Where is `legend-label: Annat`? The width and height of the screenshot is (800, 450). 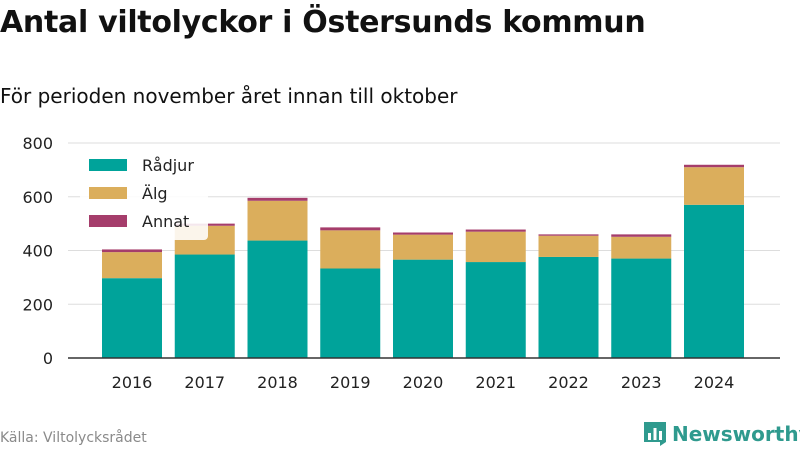
legend-label: Annat is located at coordinates (165, 221).